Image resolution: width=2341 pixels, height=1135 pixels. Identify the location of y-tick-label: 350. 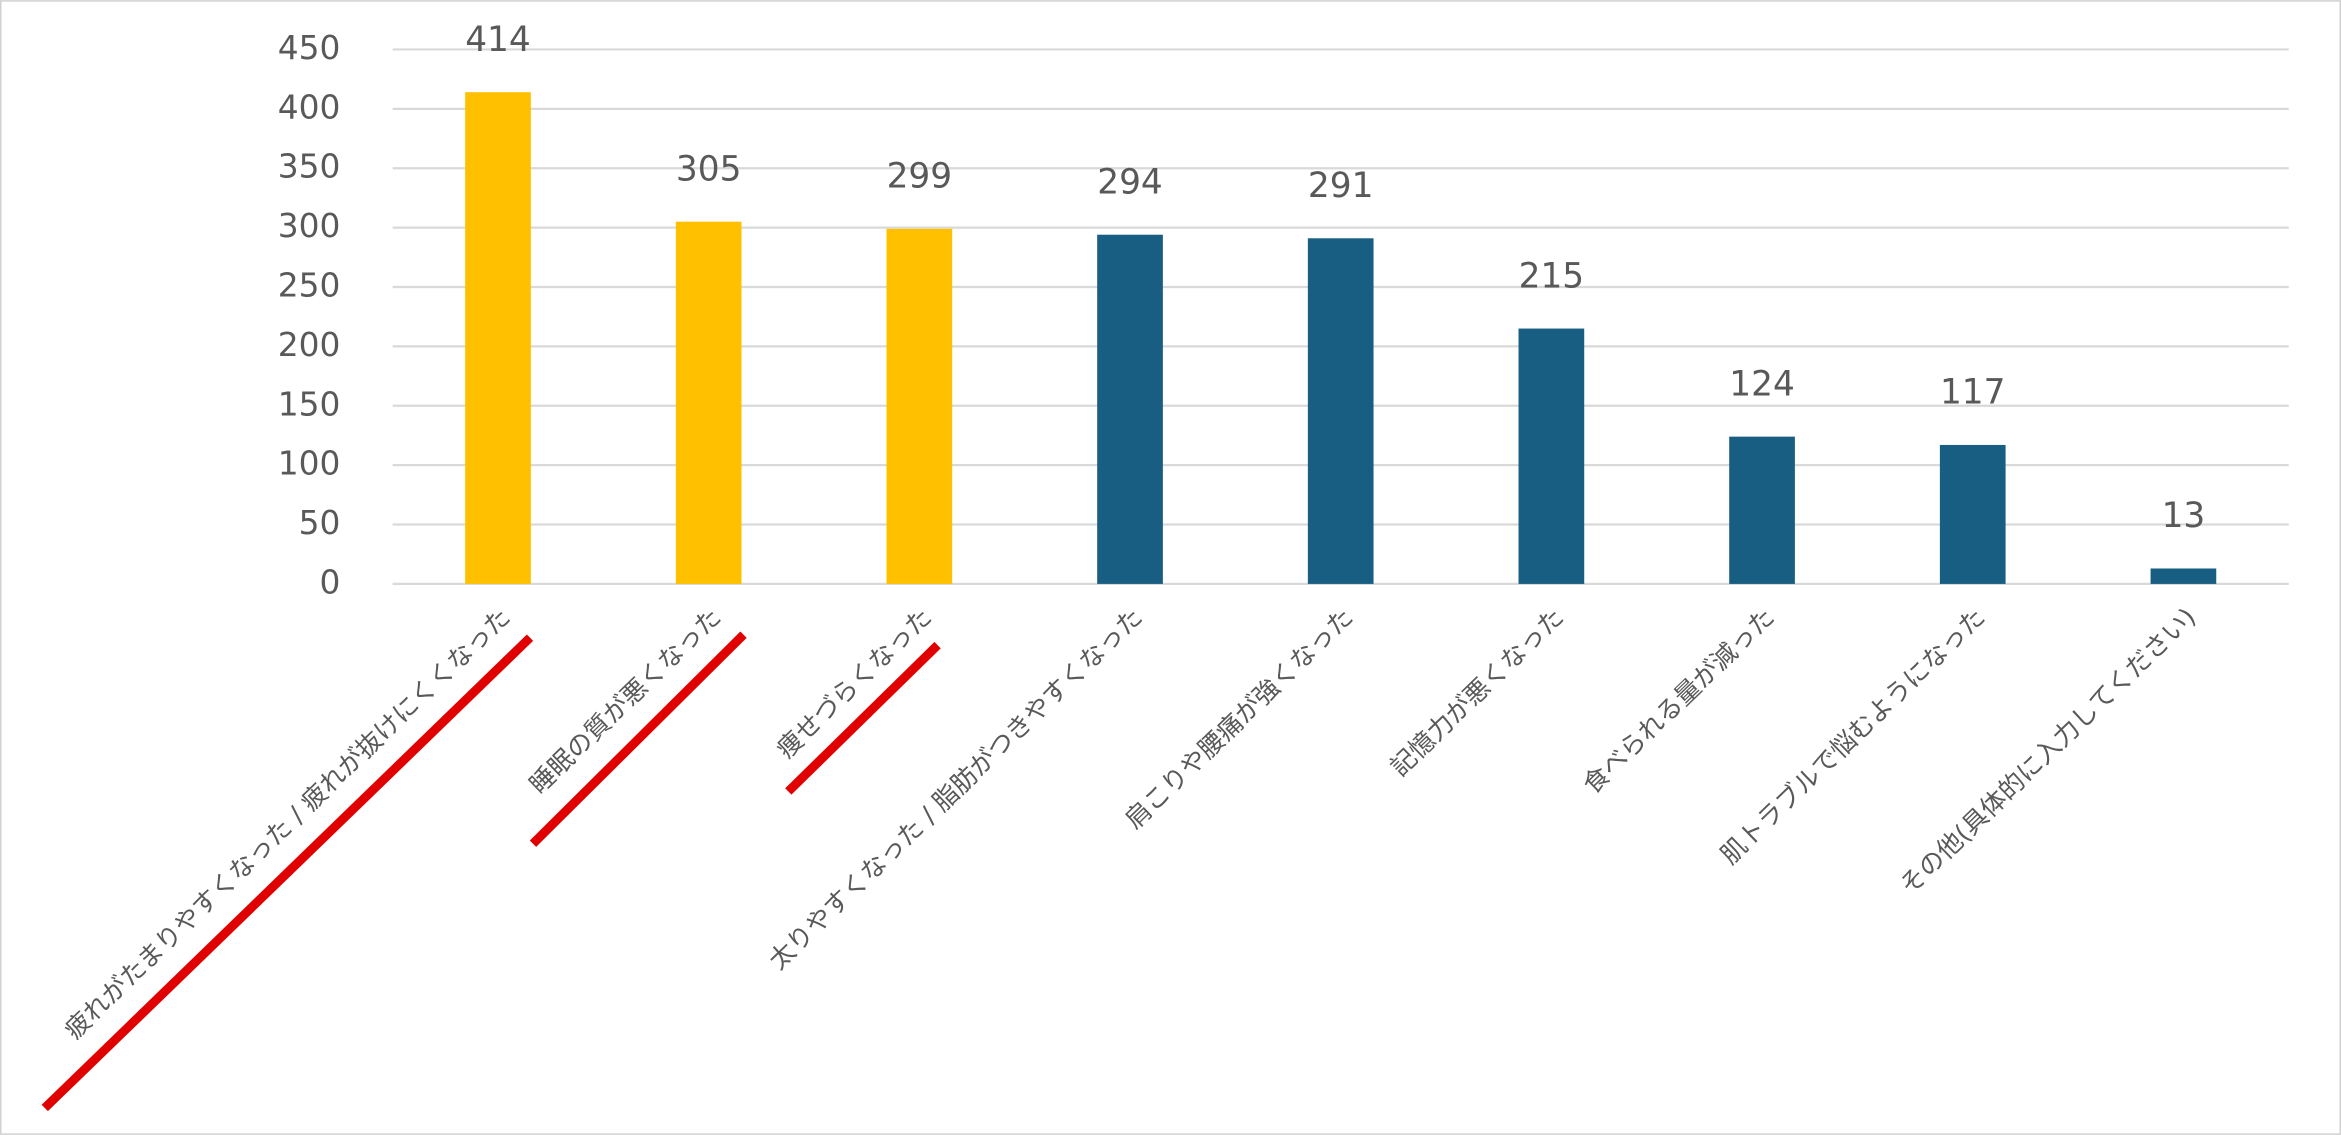
(309, 167).